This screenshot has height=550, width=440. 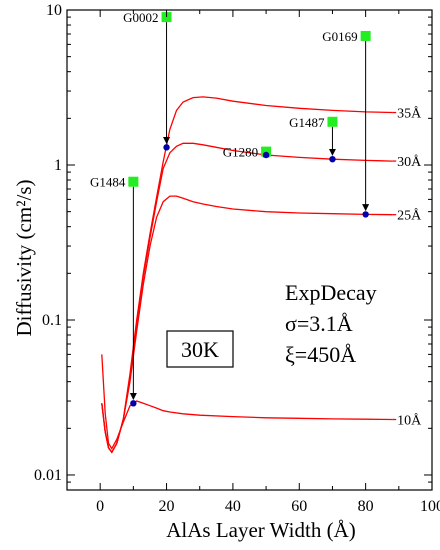 What do you see at coordinates (299, 506) in the screenshot?
I see `x-tick-label: 60` at bounding box center [299, 506].